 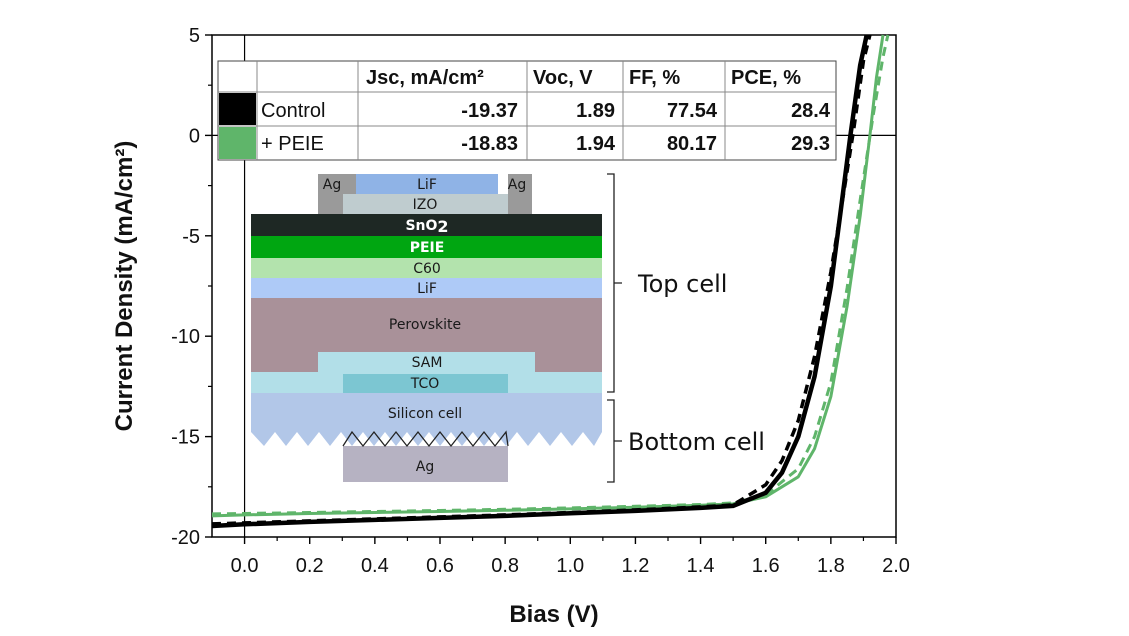 I want to click on label-silicon: Silicon cell, so click(x=425, y=414).